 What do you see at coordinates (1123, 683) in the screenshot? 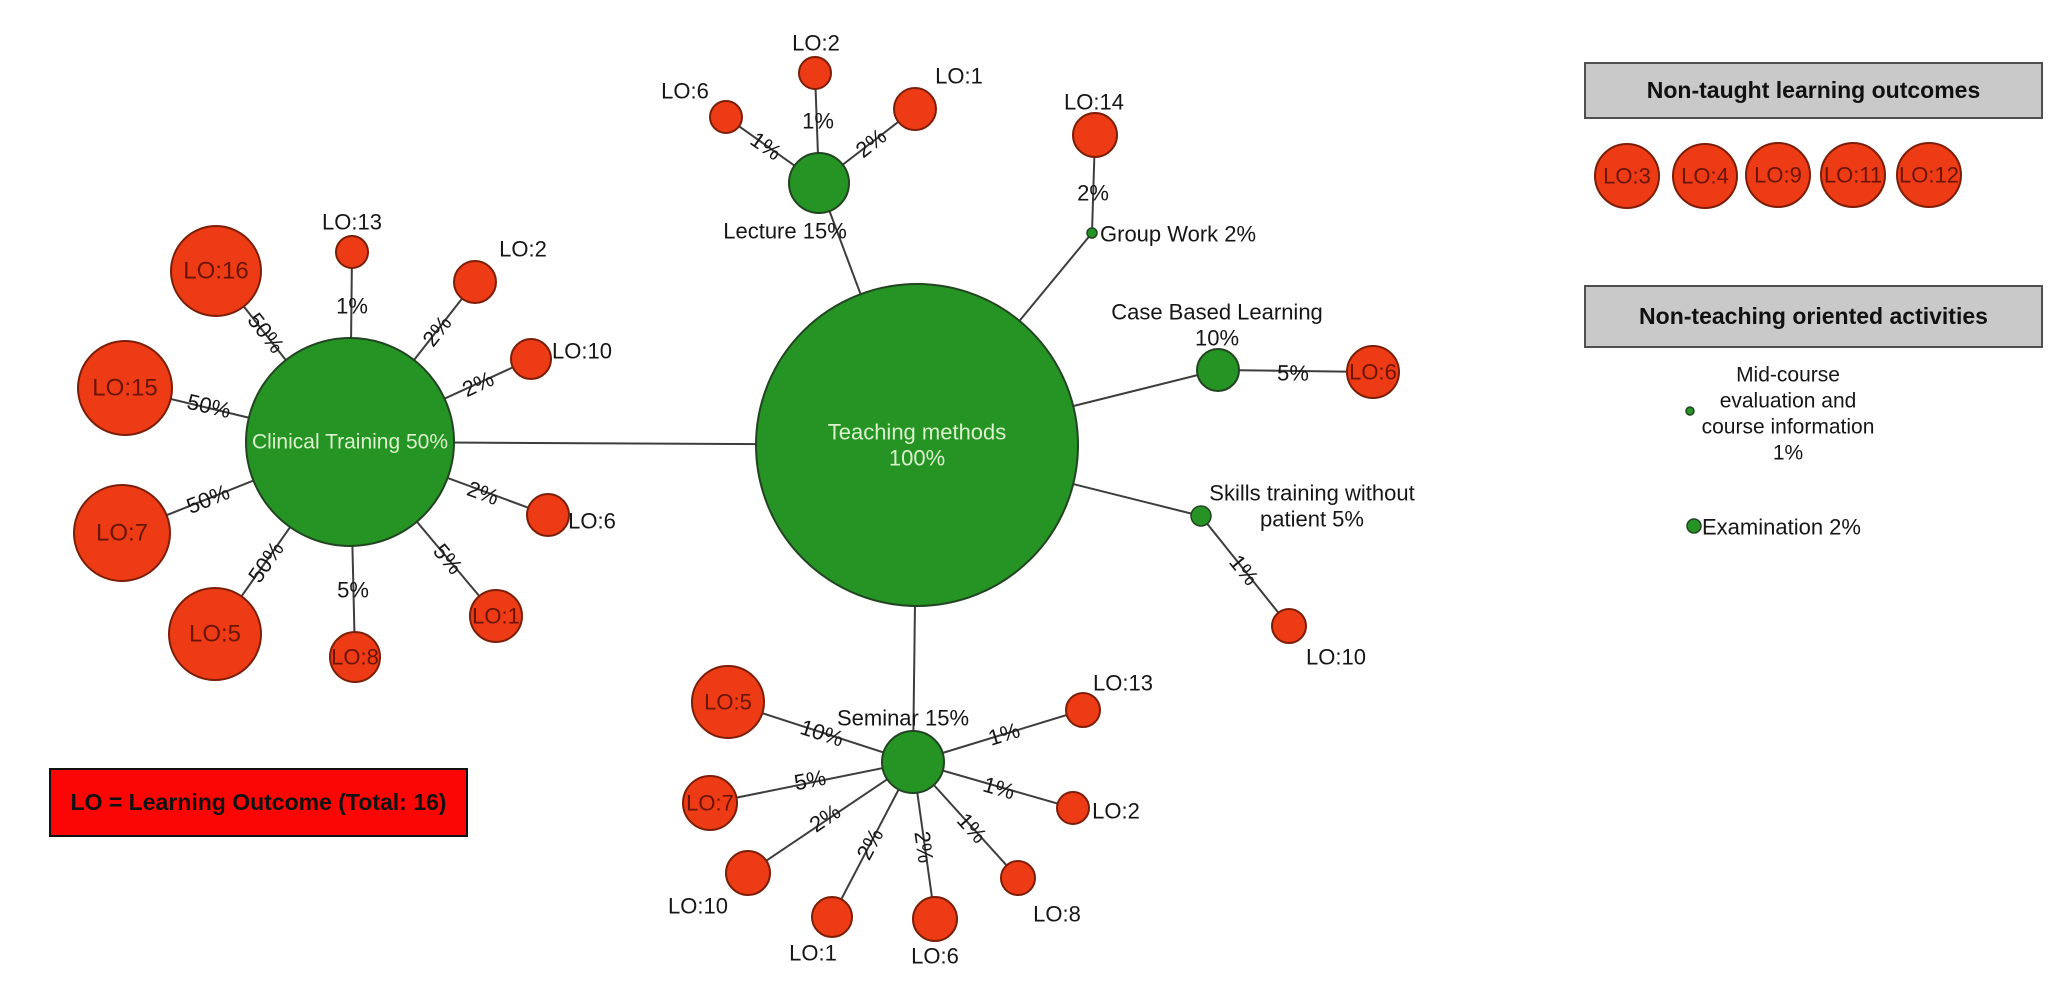
I see `label-s13: LO:13` at bounding box center [1123, 683].